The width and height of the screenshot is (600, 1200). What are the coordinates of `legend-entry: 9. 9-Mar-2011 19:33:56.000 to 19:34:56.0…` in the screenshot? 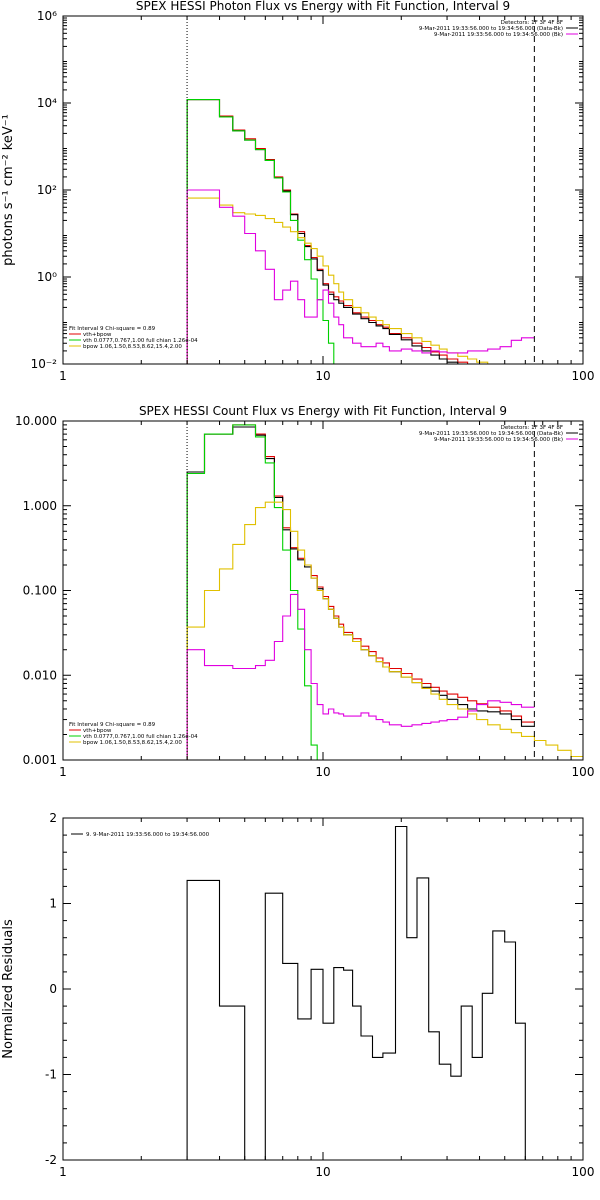 It's located at (148, 835).